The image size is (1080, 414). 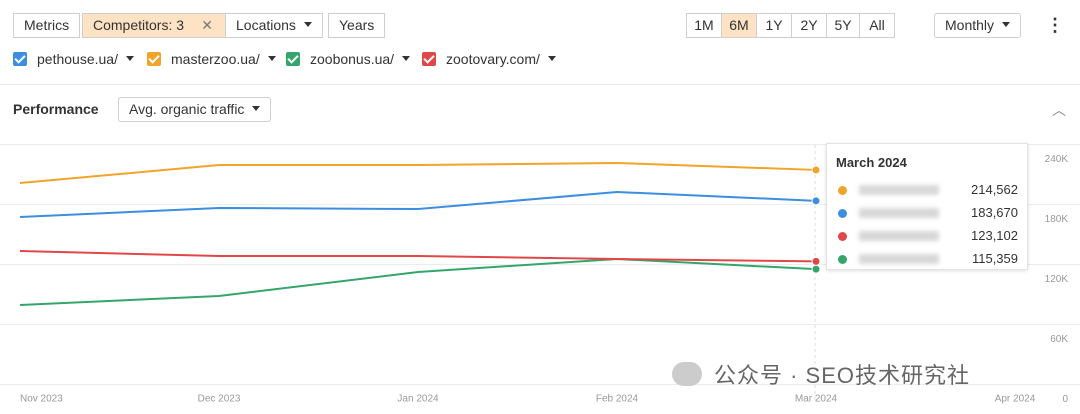 What do you see at coordinates (207, 25) in the screenshot?
I see `close-icon: ✕` at bounding box center [207, 25].